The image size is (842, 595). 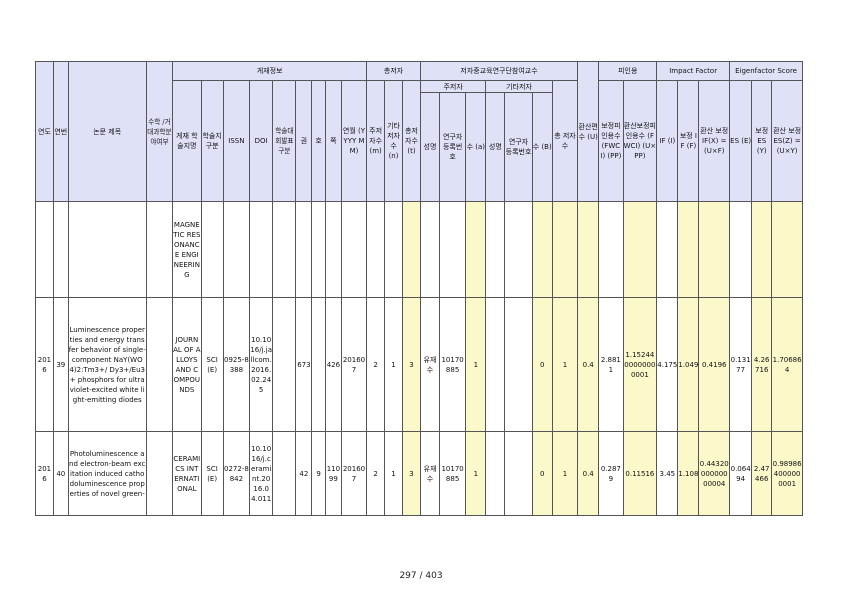 I want to click on header-total-authors: 총저자수 (t), so click(x=411, y=141).